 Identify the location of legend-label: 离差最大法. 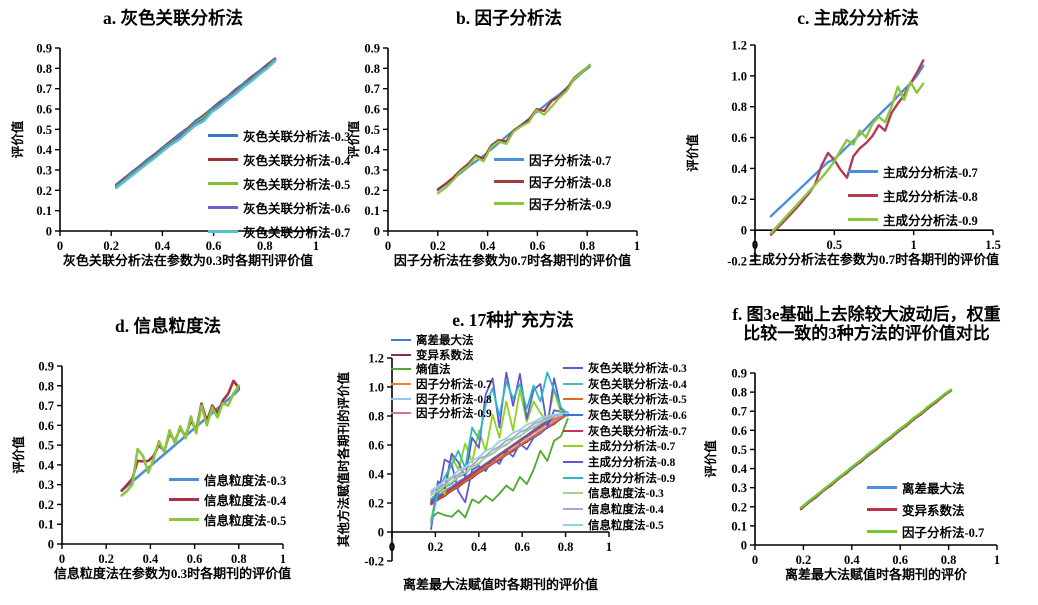
(445, 341).